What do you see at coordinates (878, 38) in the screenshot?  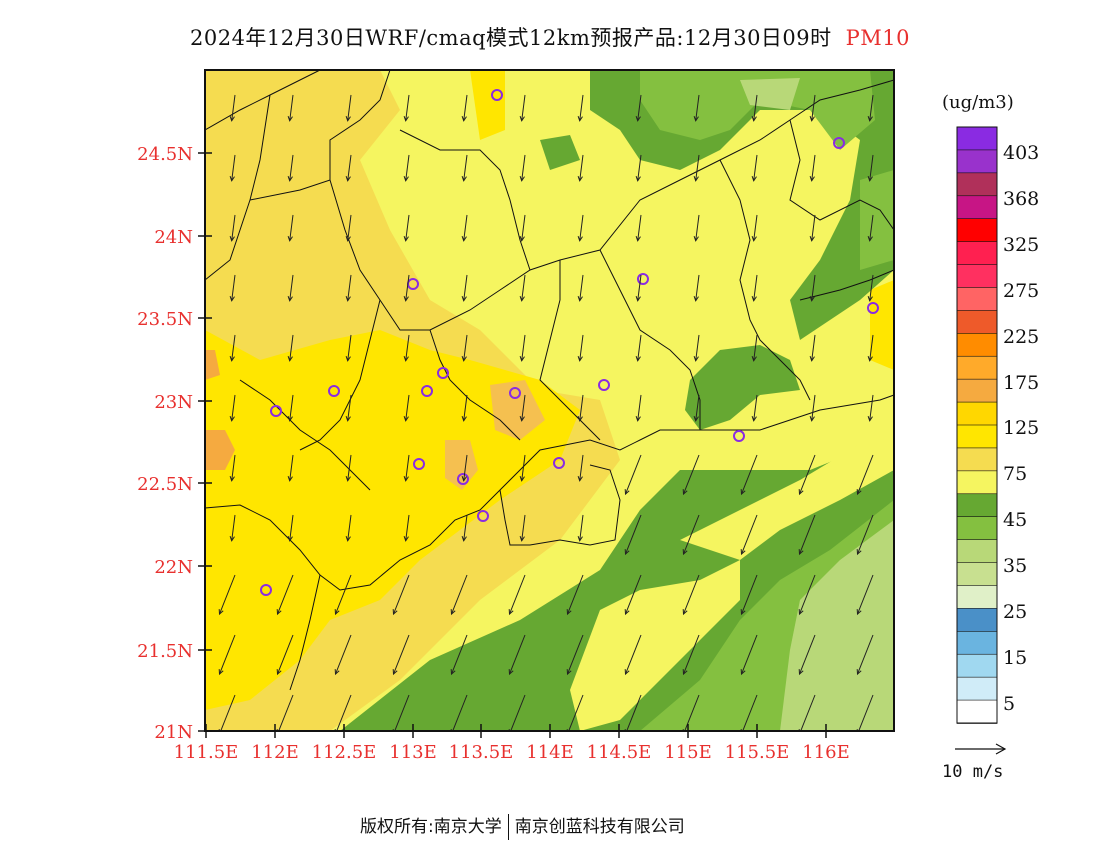 I see `title-variable: PM10` at bounding box center [878, 38].